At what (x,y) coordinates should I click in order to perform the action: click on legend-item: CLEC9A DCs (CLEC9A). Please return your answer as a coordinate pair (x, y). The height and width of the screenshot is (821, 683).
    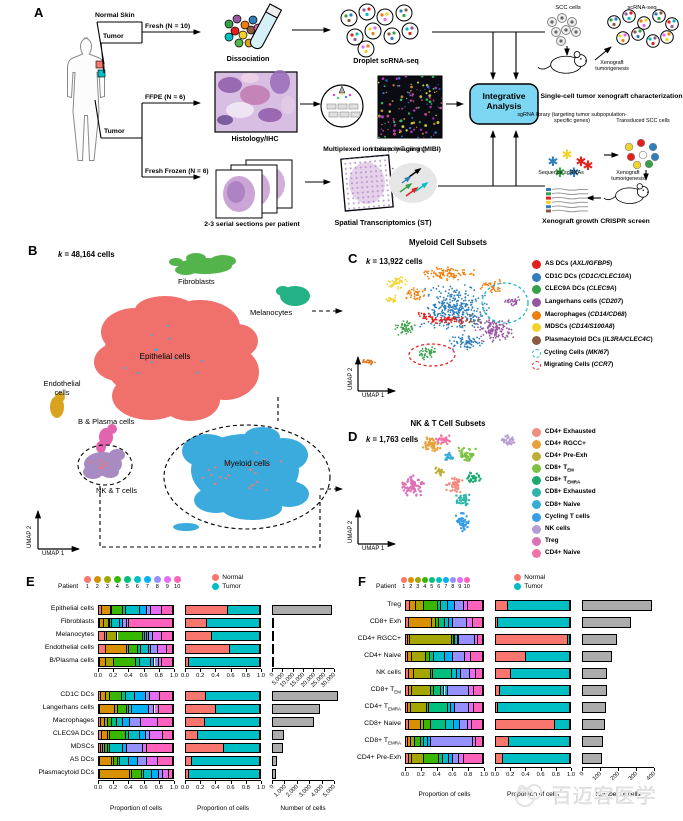
    Looking at the image, I should click on (607, 289).